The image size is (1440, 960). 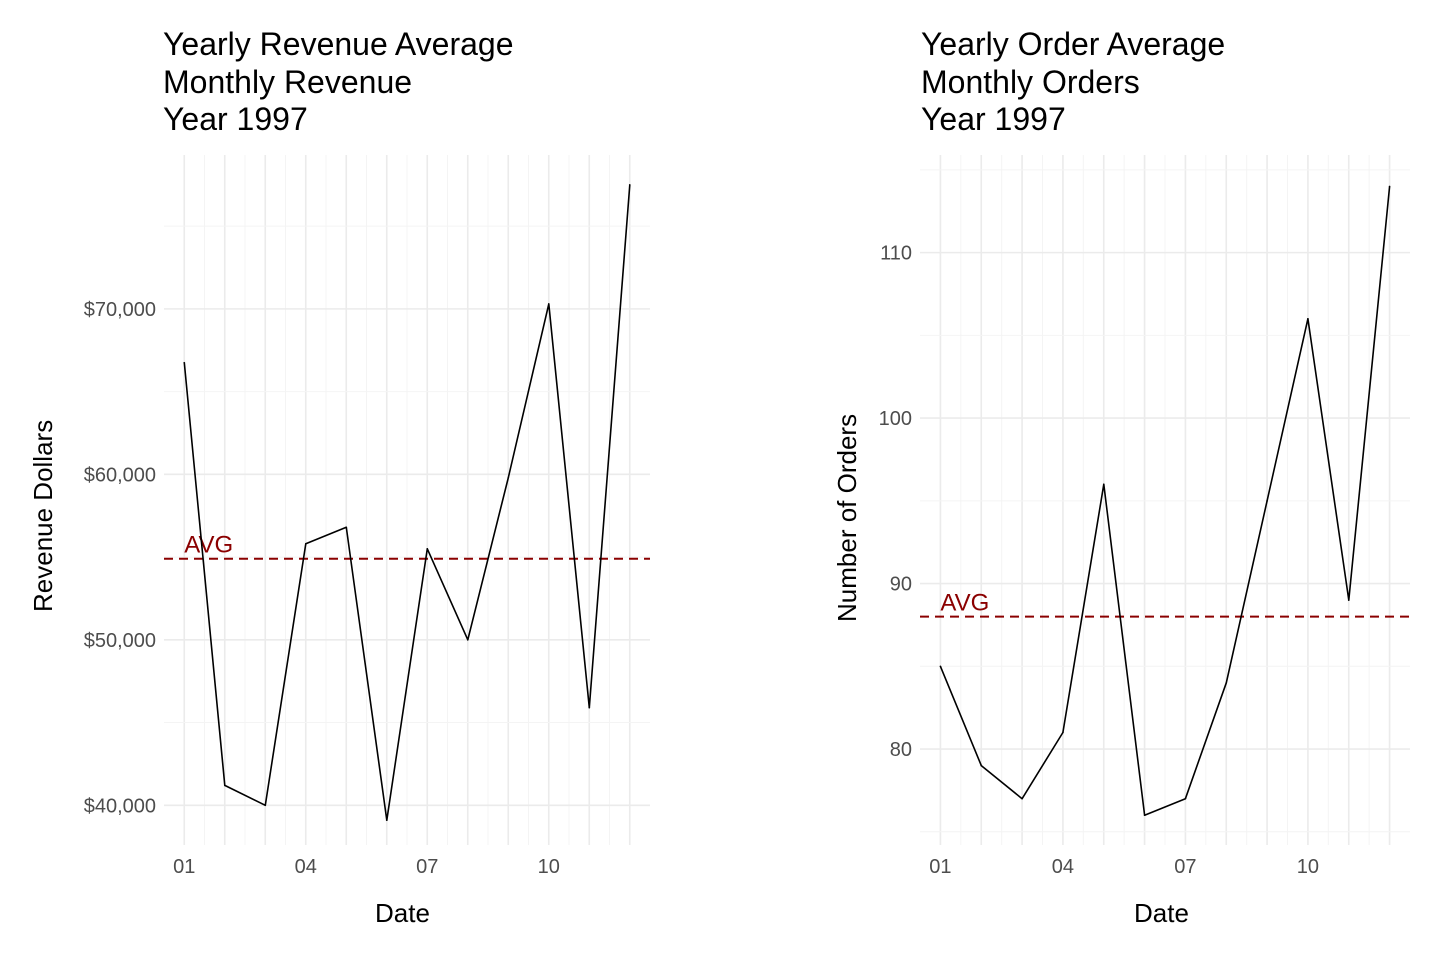 What do you see at coordinates (1161, 913) in the screenshot?
I see `orders-x-axis-title: Date` at bounding box center [1161, 913].